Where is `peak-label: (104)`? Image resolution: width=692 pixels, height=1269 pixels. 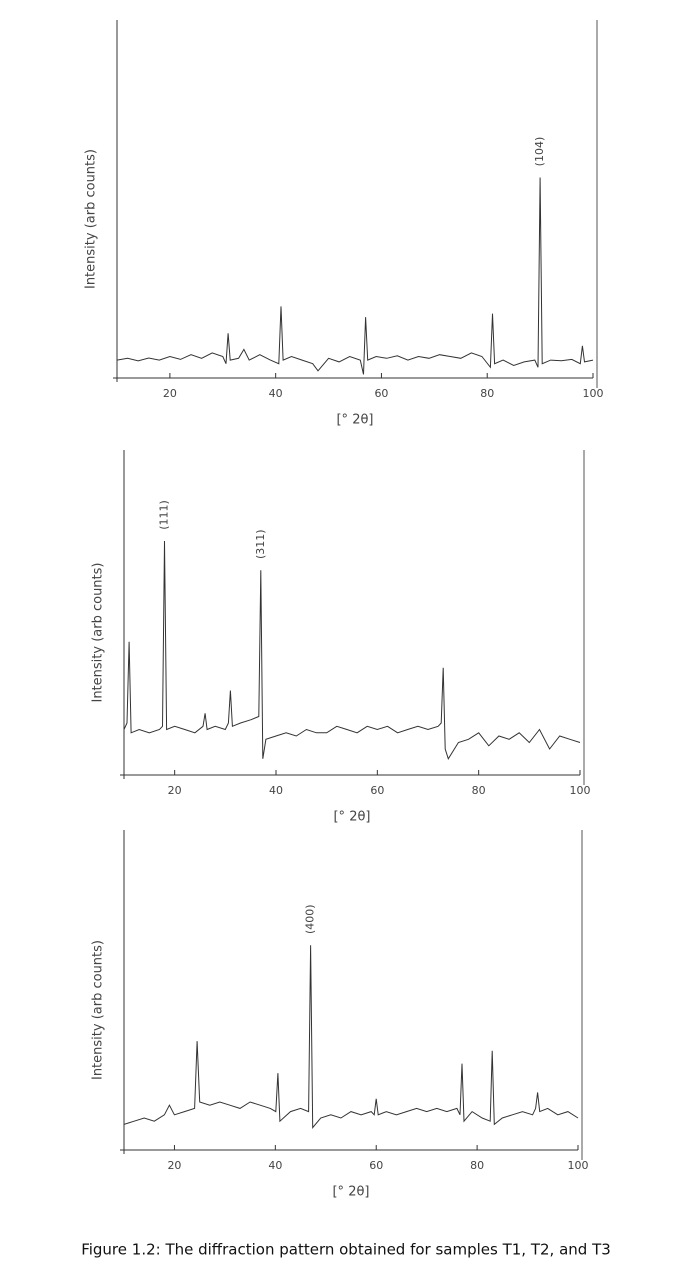
peak-label: (104) is located at coordinates (539, 152).